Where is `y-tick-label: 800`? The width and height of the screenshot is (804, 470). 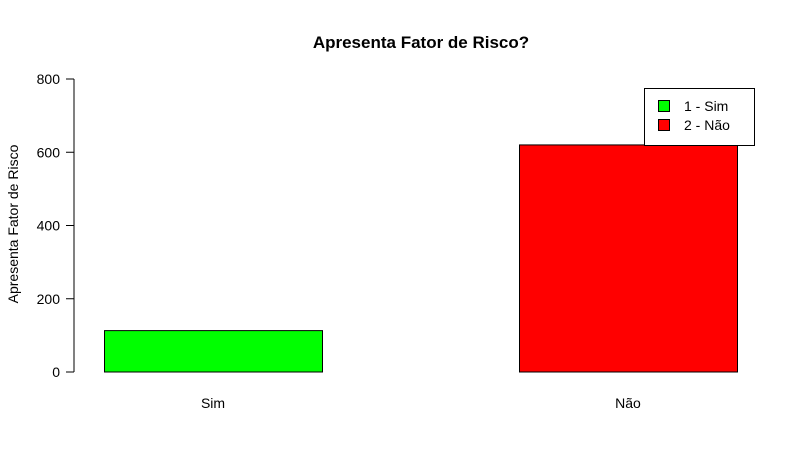
y-tick-label: 800 is located at coordinates (49, 79).